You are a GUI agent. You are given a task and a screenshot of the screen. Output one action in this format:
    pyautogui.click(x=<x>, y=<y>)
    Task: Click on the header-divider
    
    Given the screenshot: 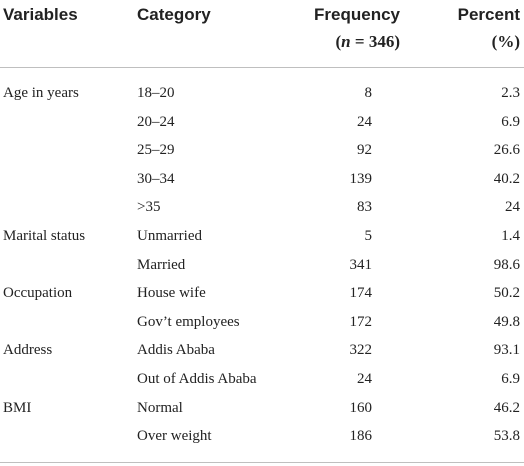 What is the action you would take?
    pyautogui.click(x=262, y=67)
    